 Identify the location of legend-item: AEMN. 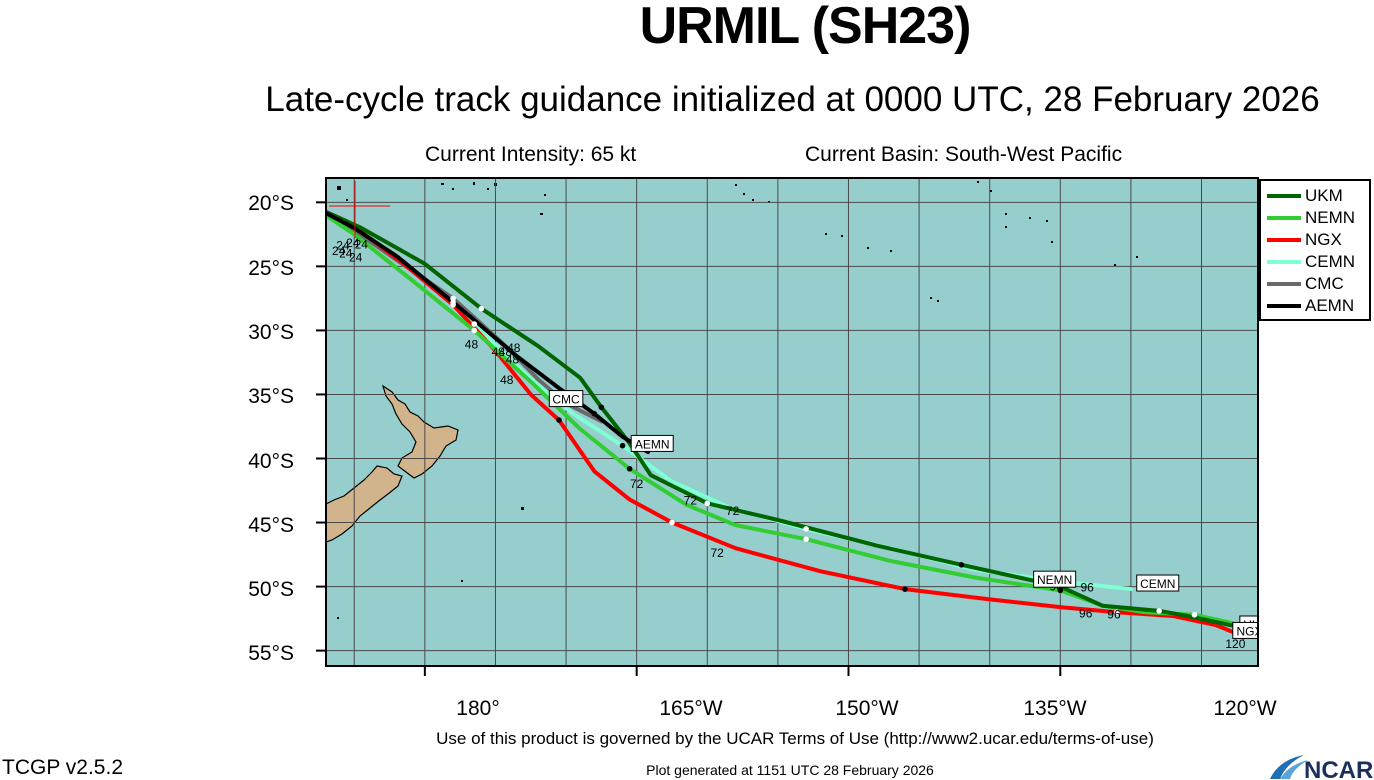
(1315, 306).